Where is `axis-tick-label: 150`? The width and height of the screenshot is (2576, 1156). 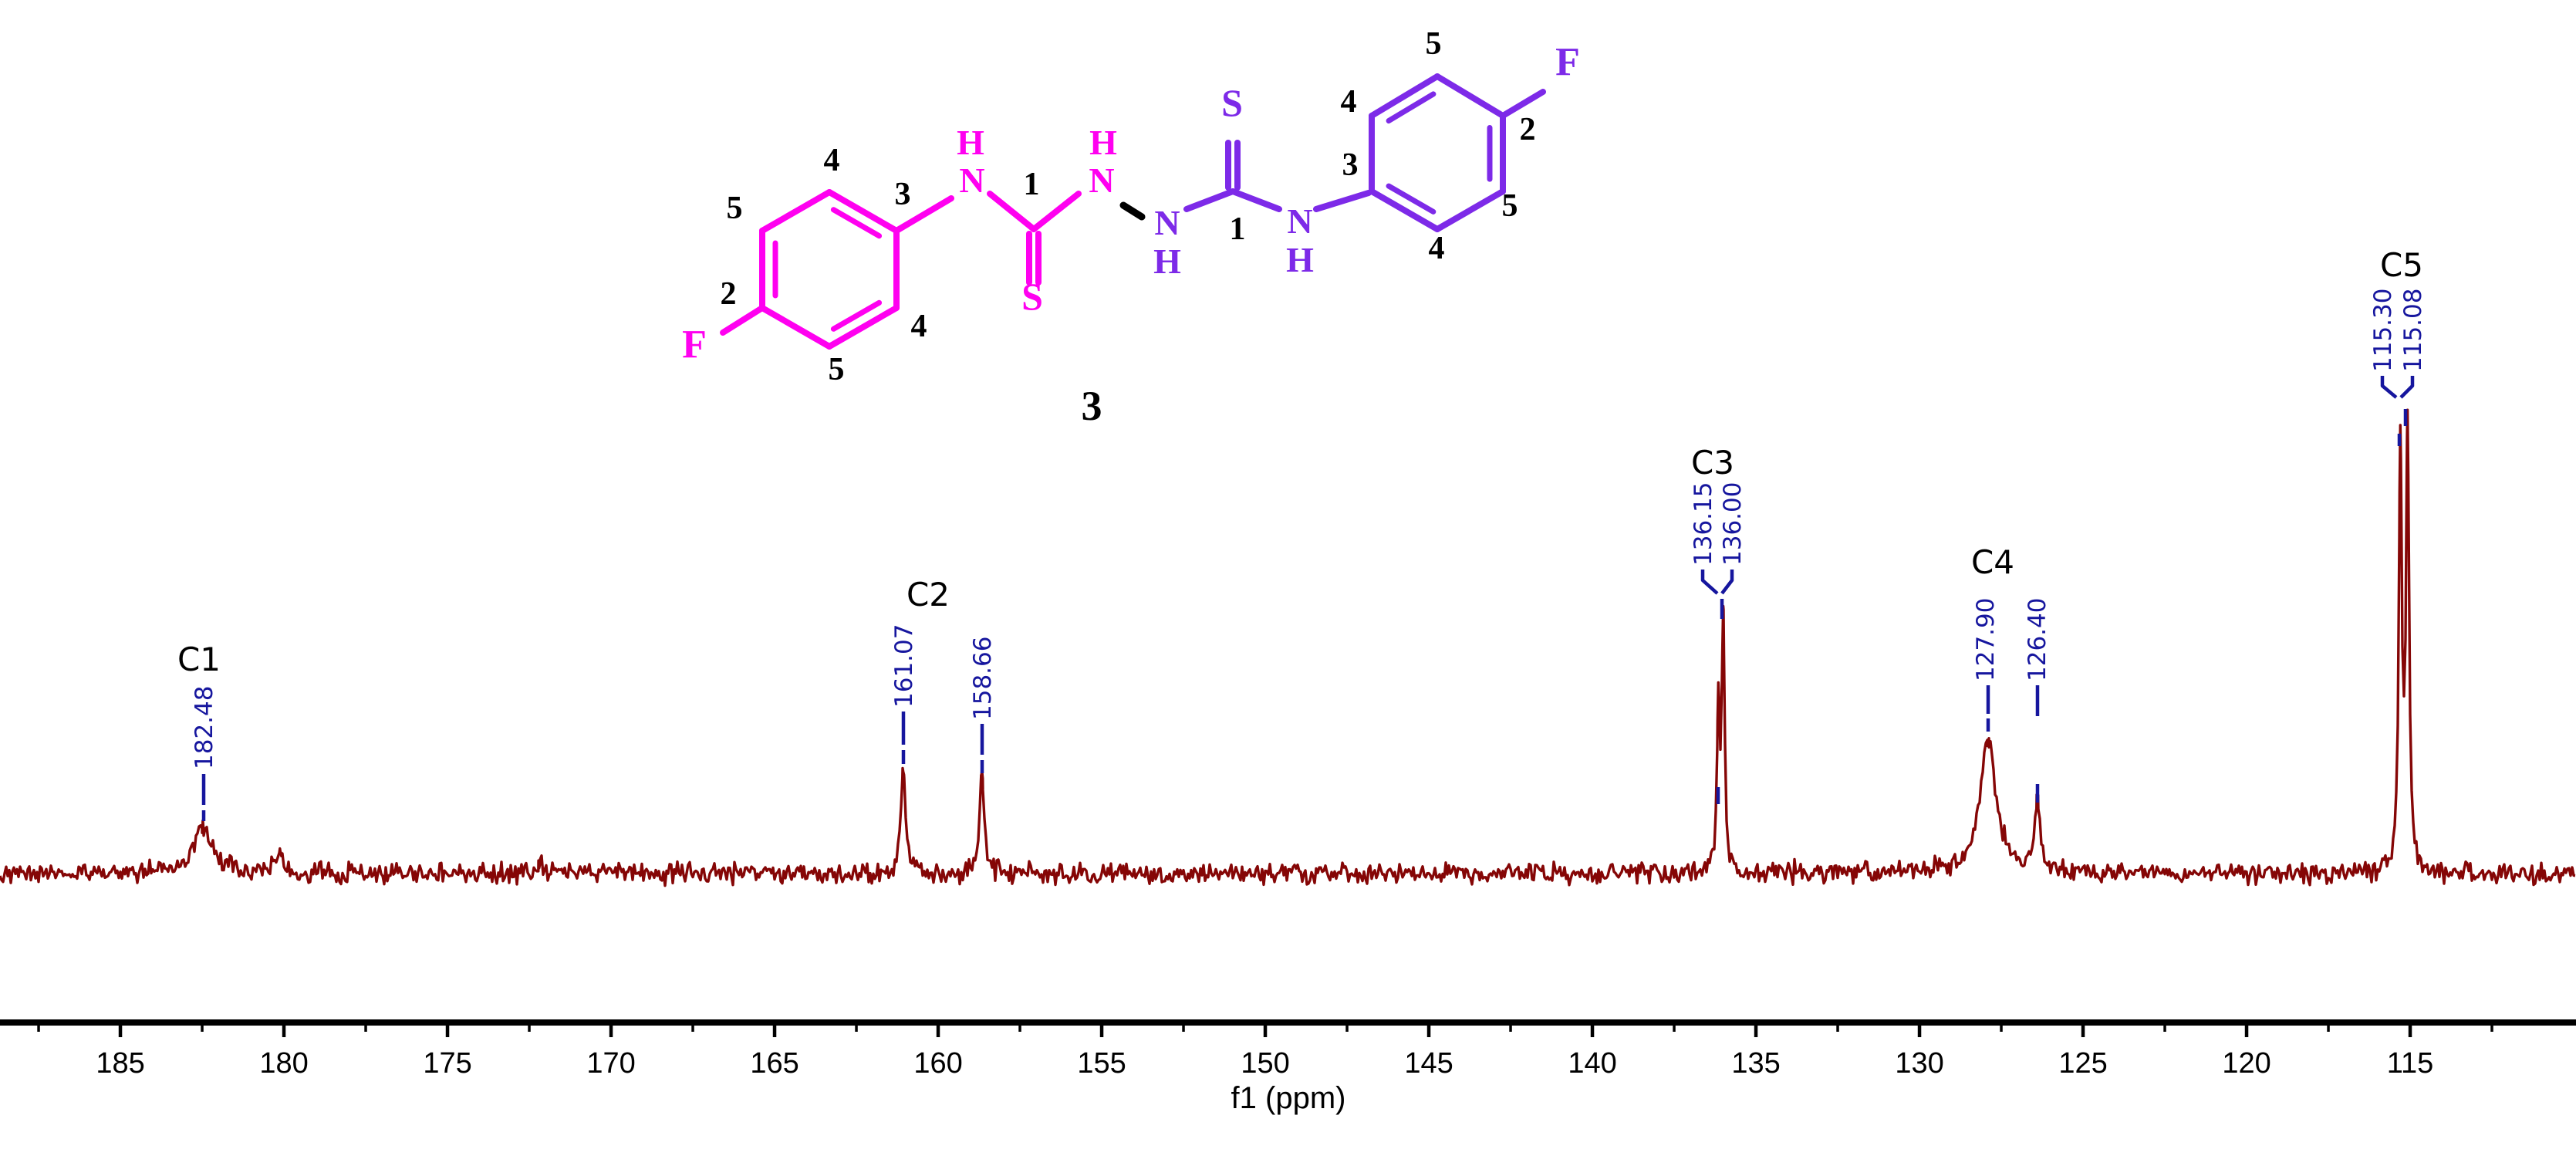 axis-tick-label: 150 is located at coordinates (1265, 1063).